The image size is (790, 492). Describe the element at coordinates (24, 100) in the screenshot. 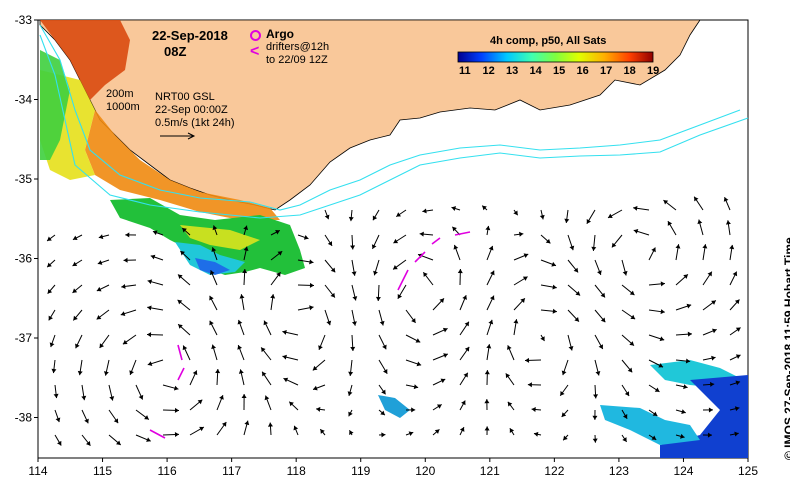

I see `y-tick-label: -34` at that location.